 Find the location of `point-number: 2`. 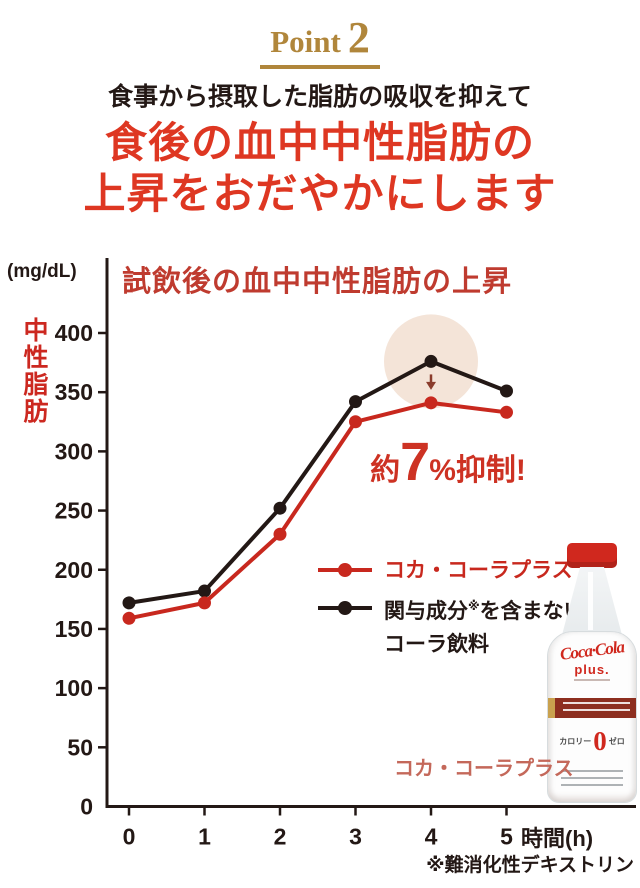

point-number: 2 is located at coordinates (358, 37).